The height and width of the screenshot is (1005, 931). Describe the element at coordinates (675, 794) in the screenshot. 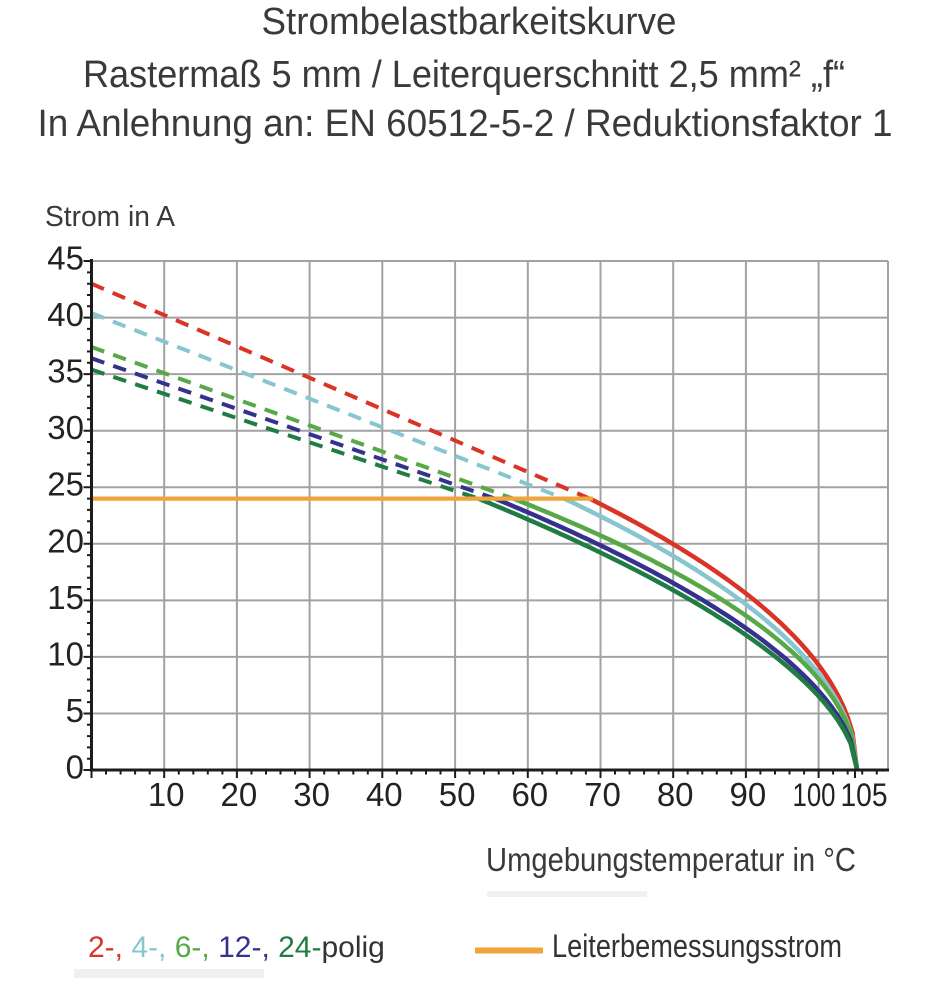

I see `svg-text: 80` at that location.